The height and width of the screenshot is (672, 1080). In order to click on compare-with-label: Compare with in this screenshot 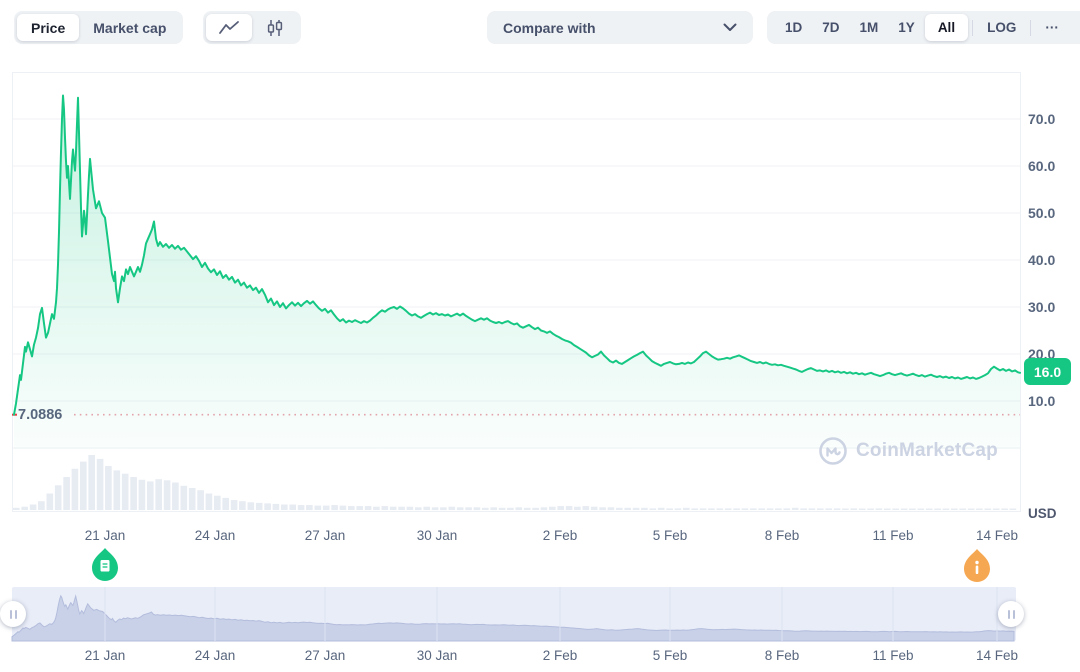, I will do `click(549, 27)`.